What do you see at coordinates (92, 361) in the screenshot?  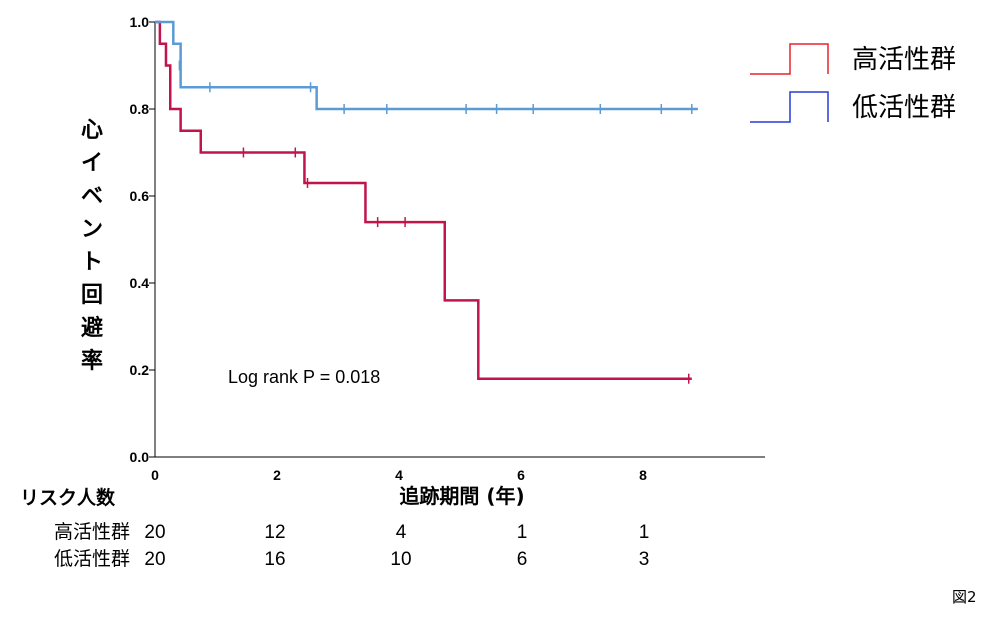 I see `y-axis-label-char: 率` at bounding box center [92, 361].